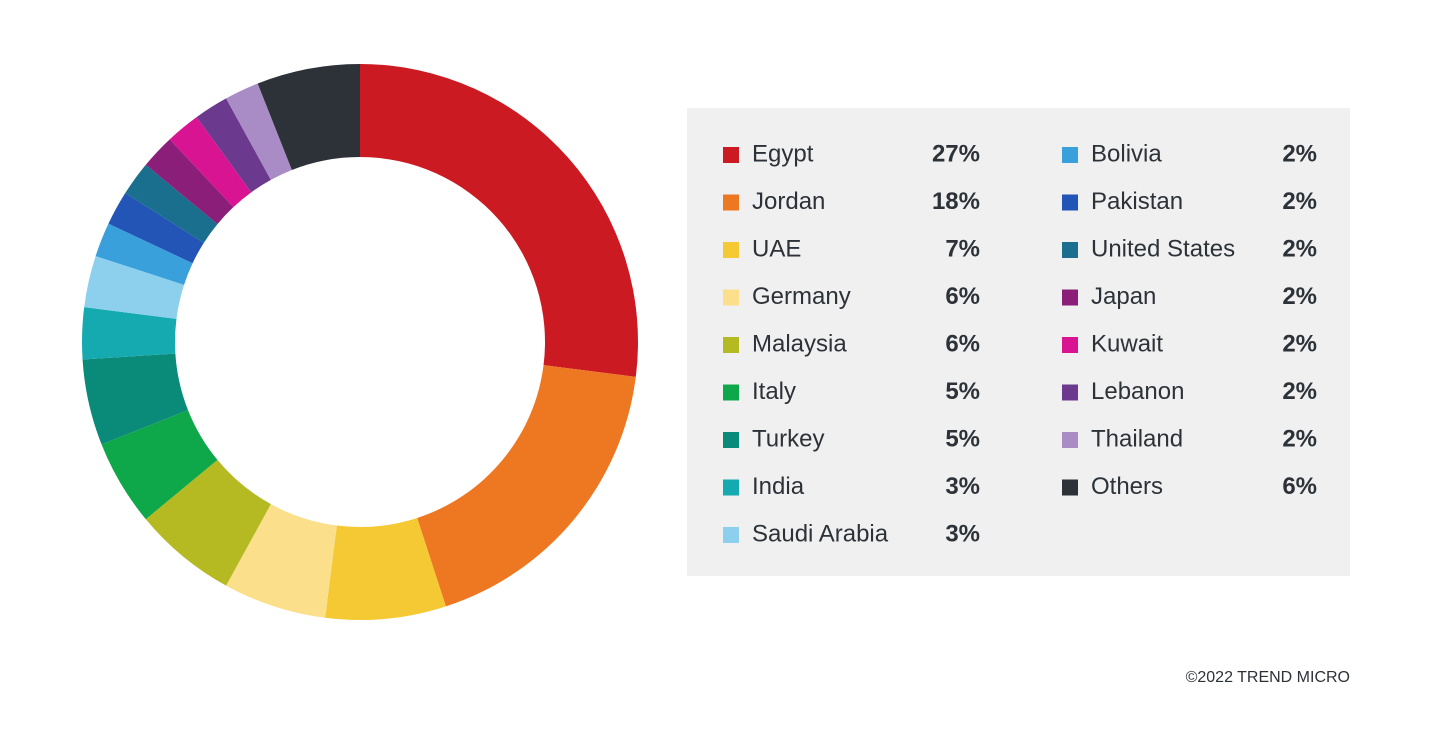 This screenshot has width=1430, height=737. What do you see at coordinates (1127, 343) in the screenshot?
I see `legend-label: Kuwait` at bounding box center [1127, 343].